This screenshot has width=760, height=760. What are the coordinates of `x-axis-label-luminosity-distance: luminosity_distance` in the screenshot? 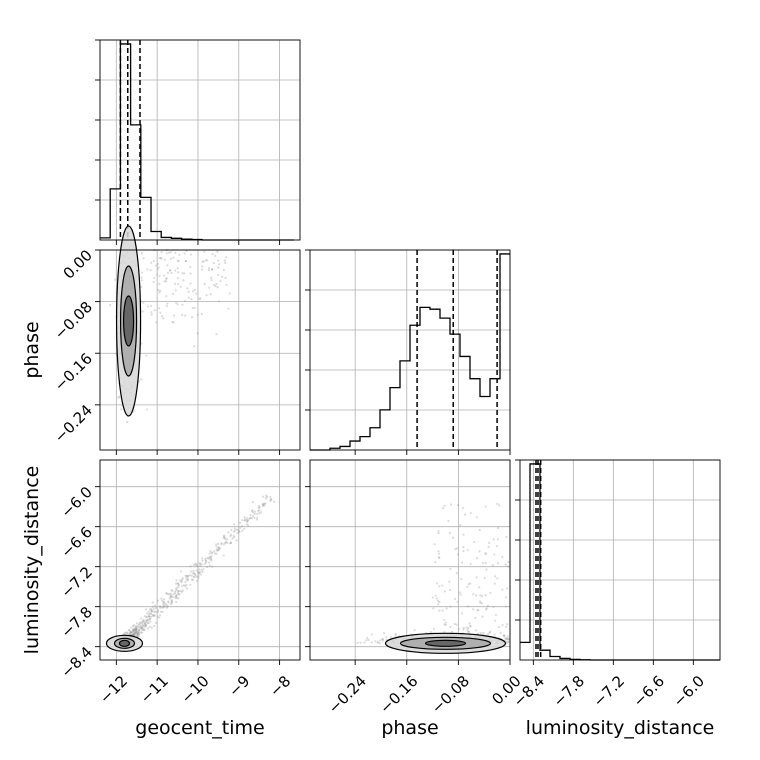 It's located at (620, 728).